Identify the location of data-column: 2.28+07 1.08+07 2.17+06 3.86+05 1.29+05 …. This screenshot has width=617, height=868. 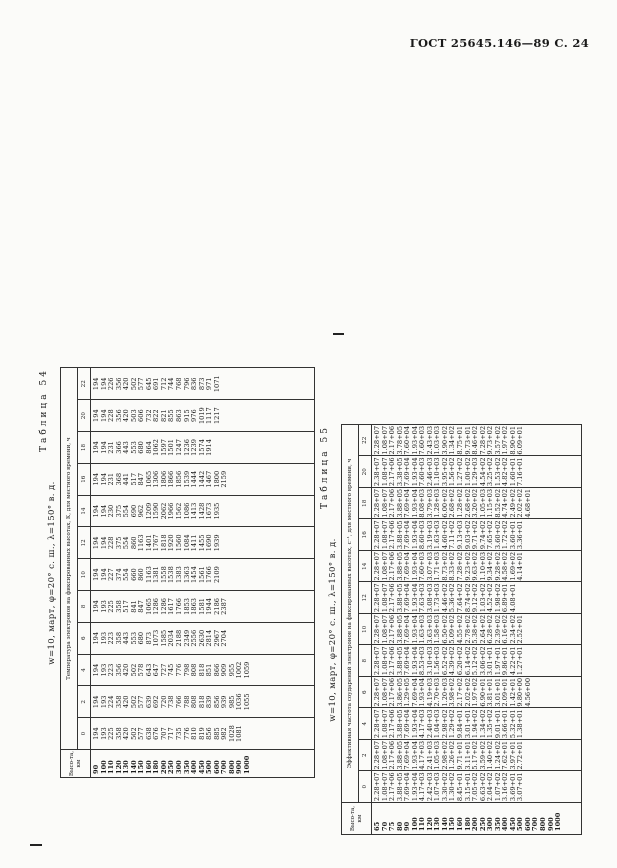
(476, 692).